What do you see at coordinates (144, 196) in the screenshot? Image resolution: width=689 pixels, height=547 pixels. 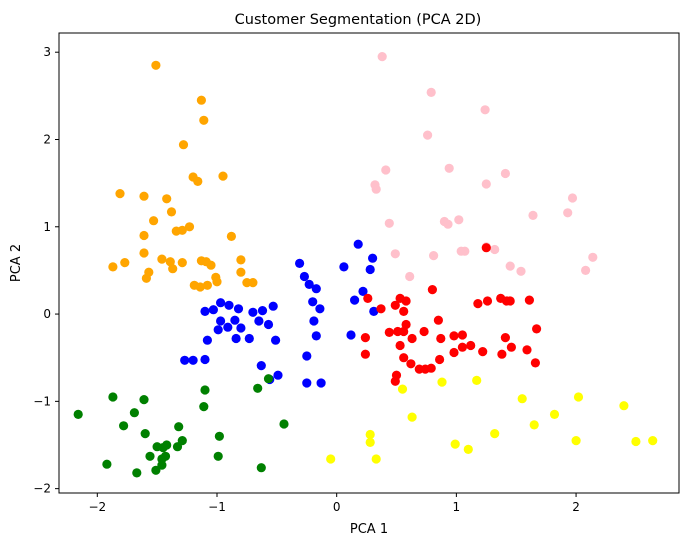 I see `data-point-s0-p8` at bounding box center [144, 196].